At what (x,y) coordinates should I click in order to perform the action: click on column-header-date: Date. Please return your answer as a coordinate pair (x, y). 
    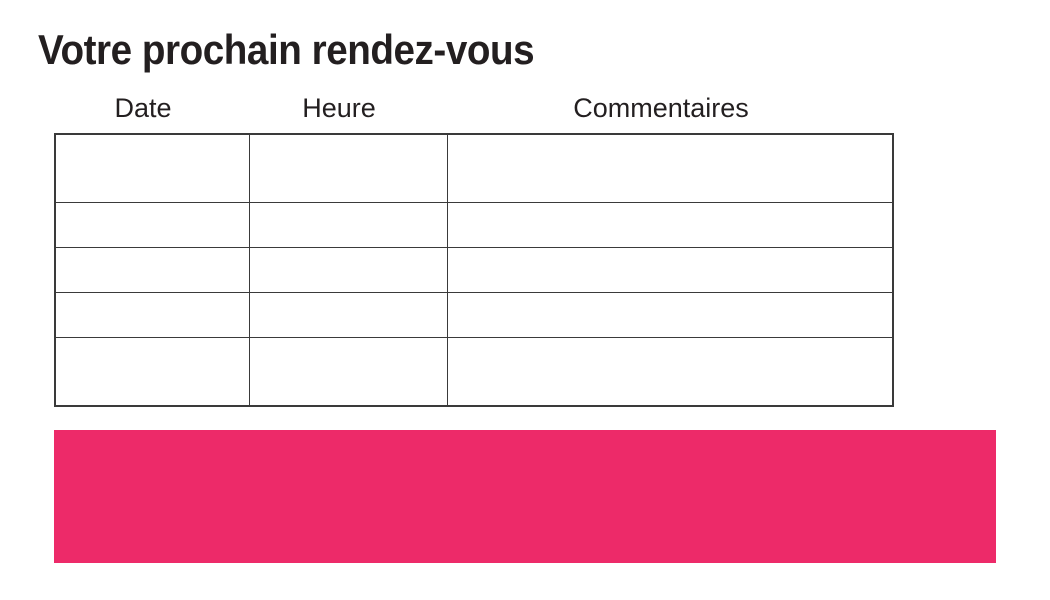
    Looking at the image, I should click on (143, 108).